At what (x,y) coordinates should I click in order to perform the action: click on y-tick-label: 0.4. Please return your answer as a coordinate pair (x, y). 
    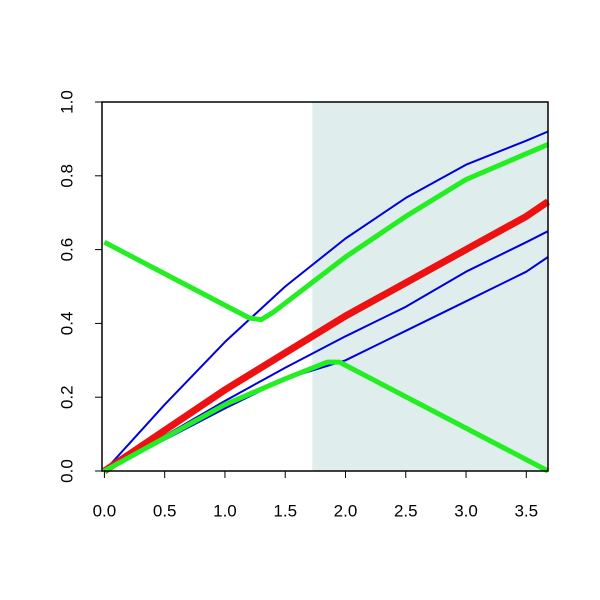
    Looking at the image, I should click on (66, 324).